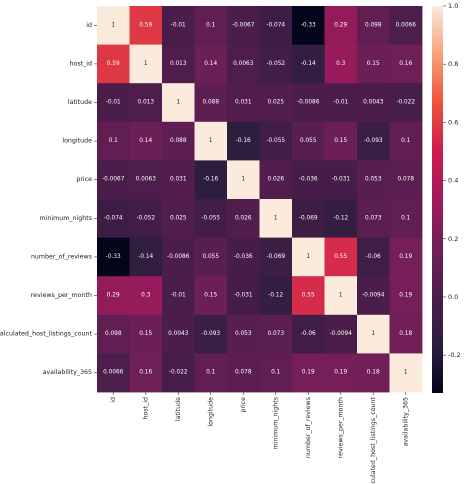  I want to click on y-tick-label: number_of_reviews, so click(61, 256).